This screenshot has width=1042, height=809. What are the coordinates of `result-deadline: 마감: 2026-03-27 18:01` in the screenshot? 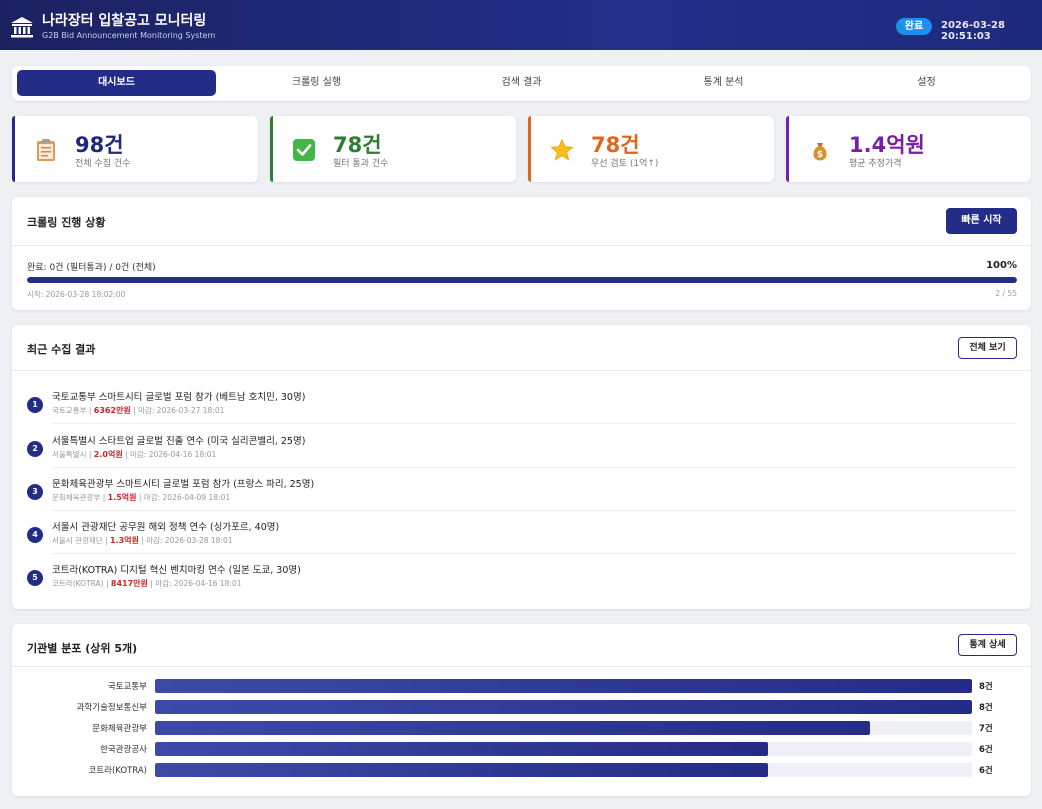 It's located at (181, 410).